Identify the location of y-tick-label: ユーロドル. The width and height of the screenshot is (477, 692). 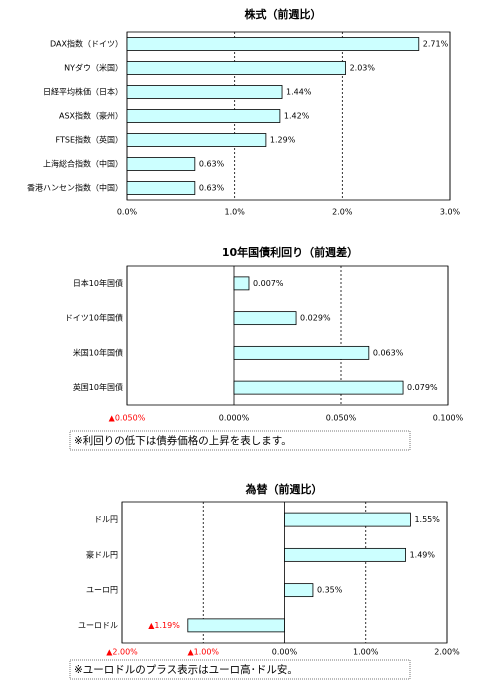
(98, 625).